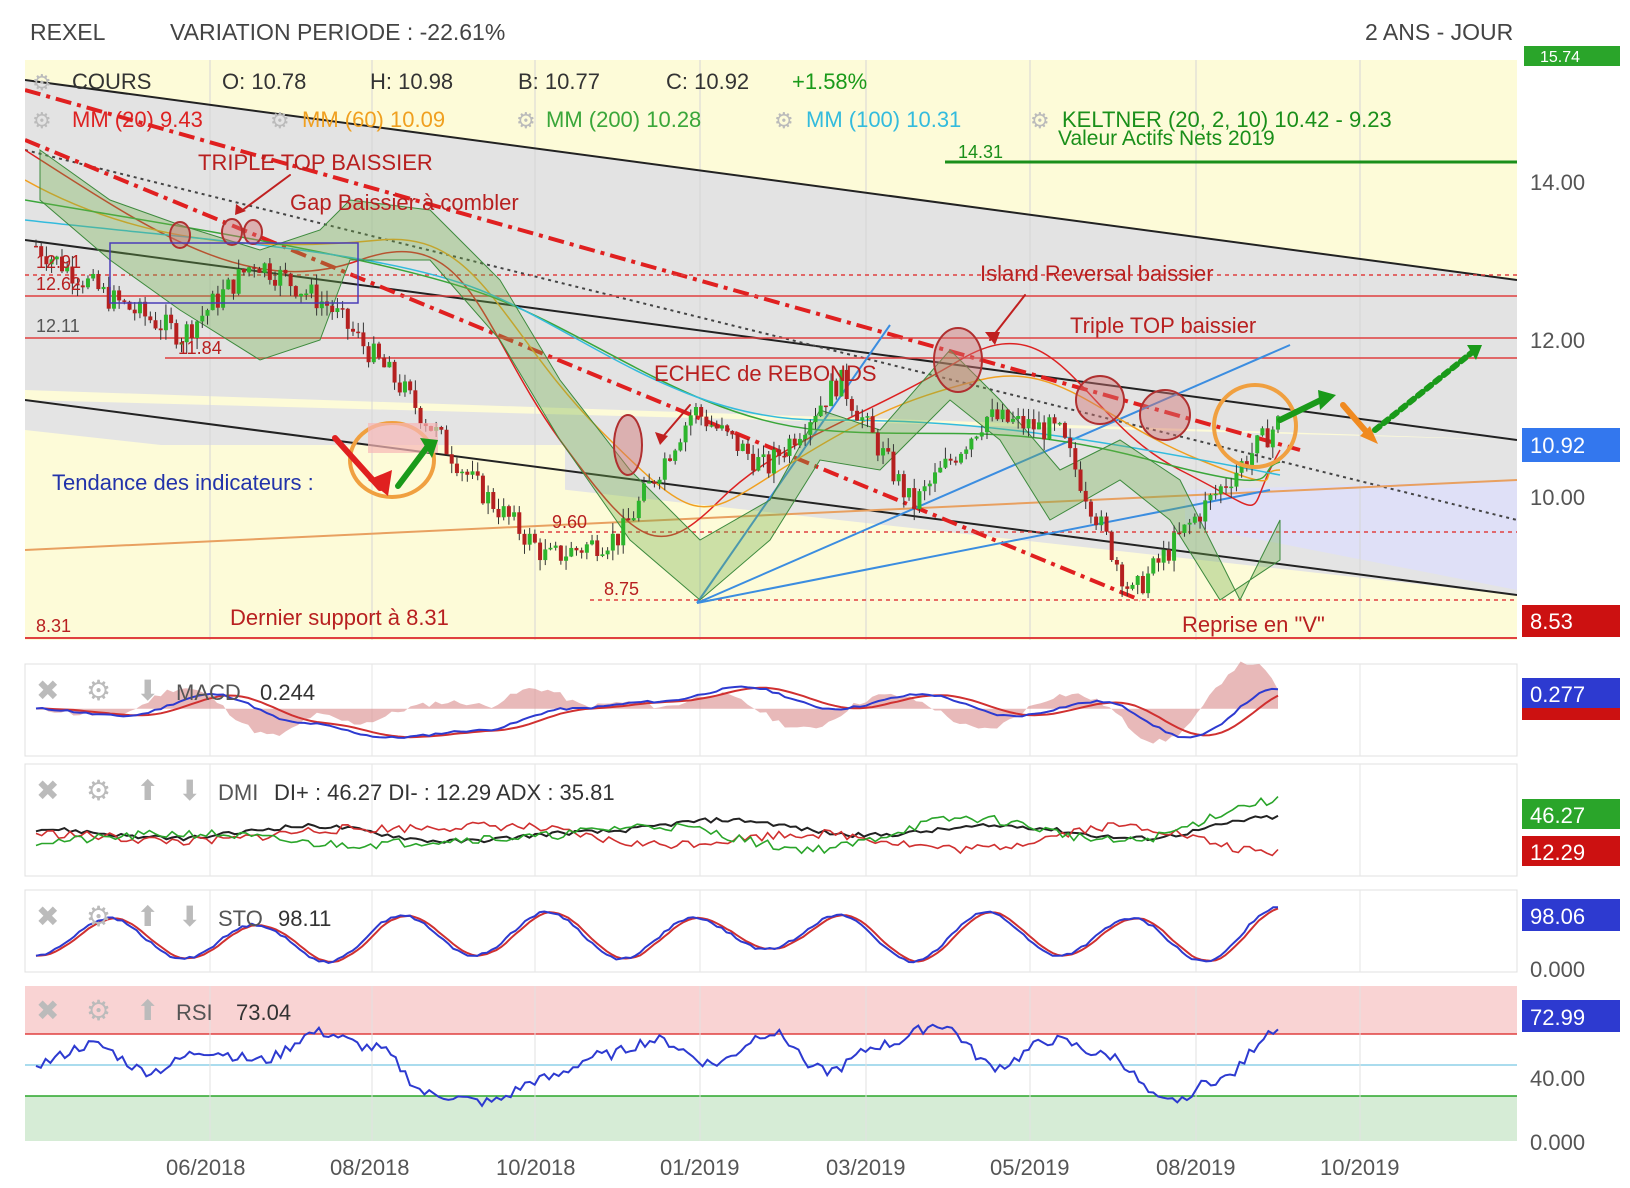 This screenshot has width=1630, height=1188. What do you see at coordinates (700, 1167) in the screenshot?
I see `x-tick-012019: 01/2019` at bounding box center [700, 1167].